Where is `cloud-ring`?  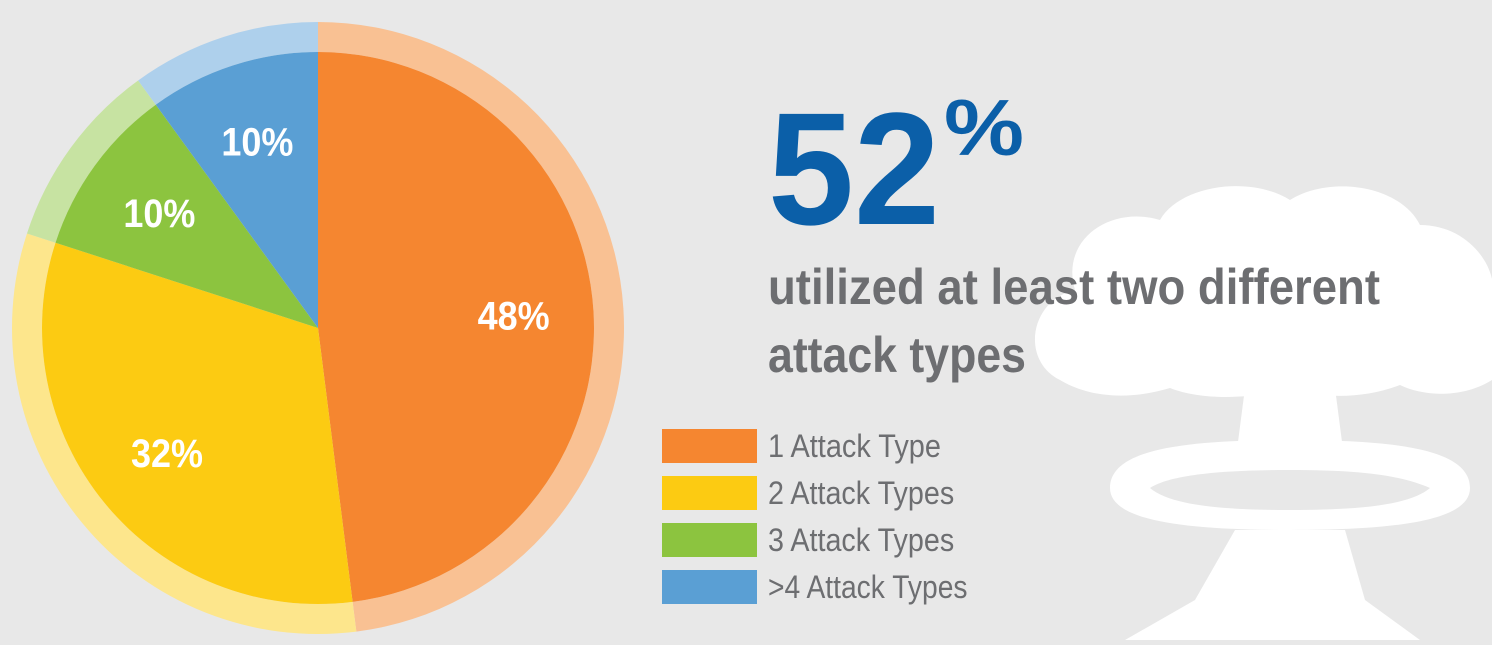
cloud-ring is located at coordinates (1290, 485).